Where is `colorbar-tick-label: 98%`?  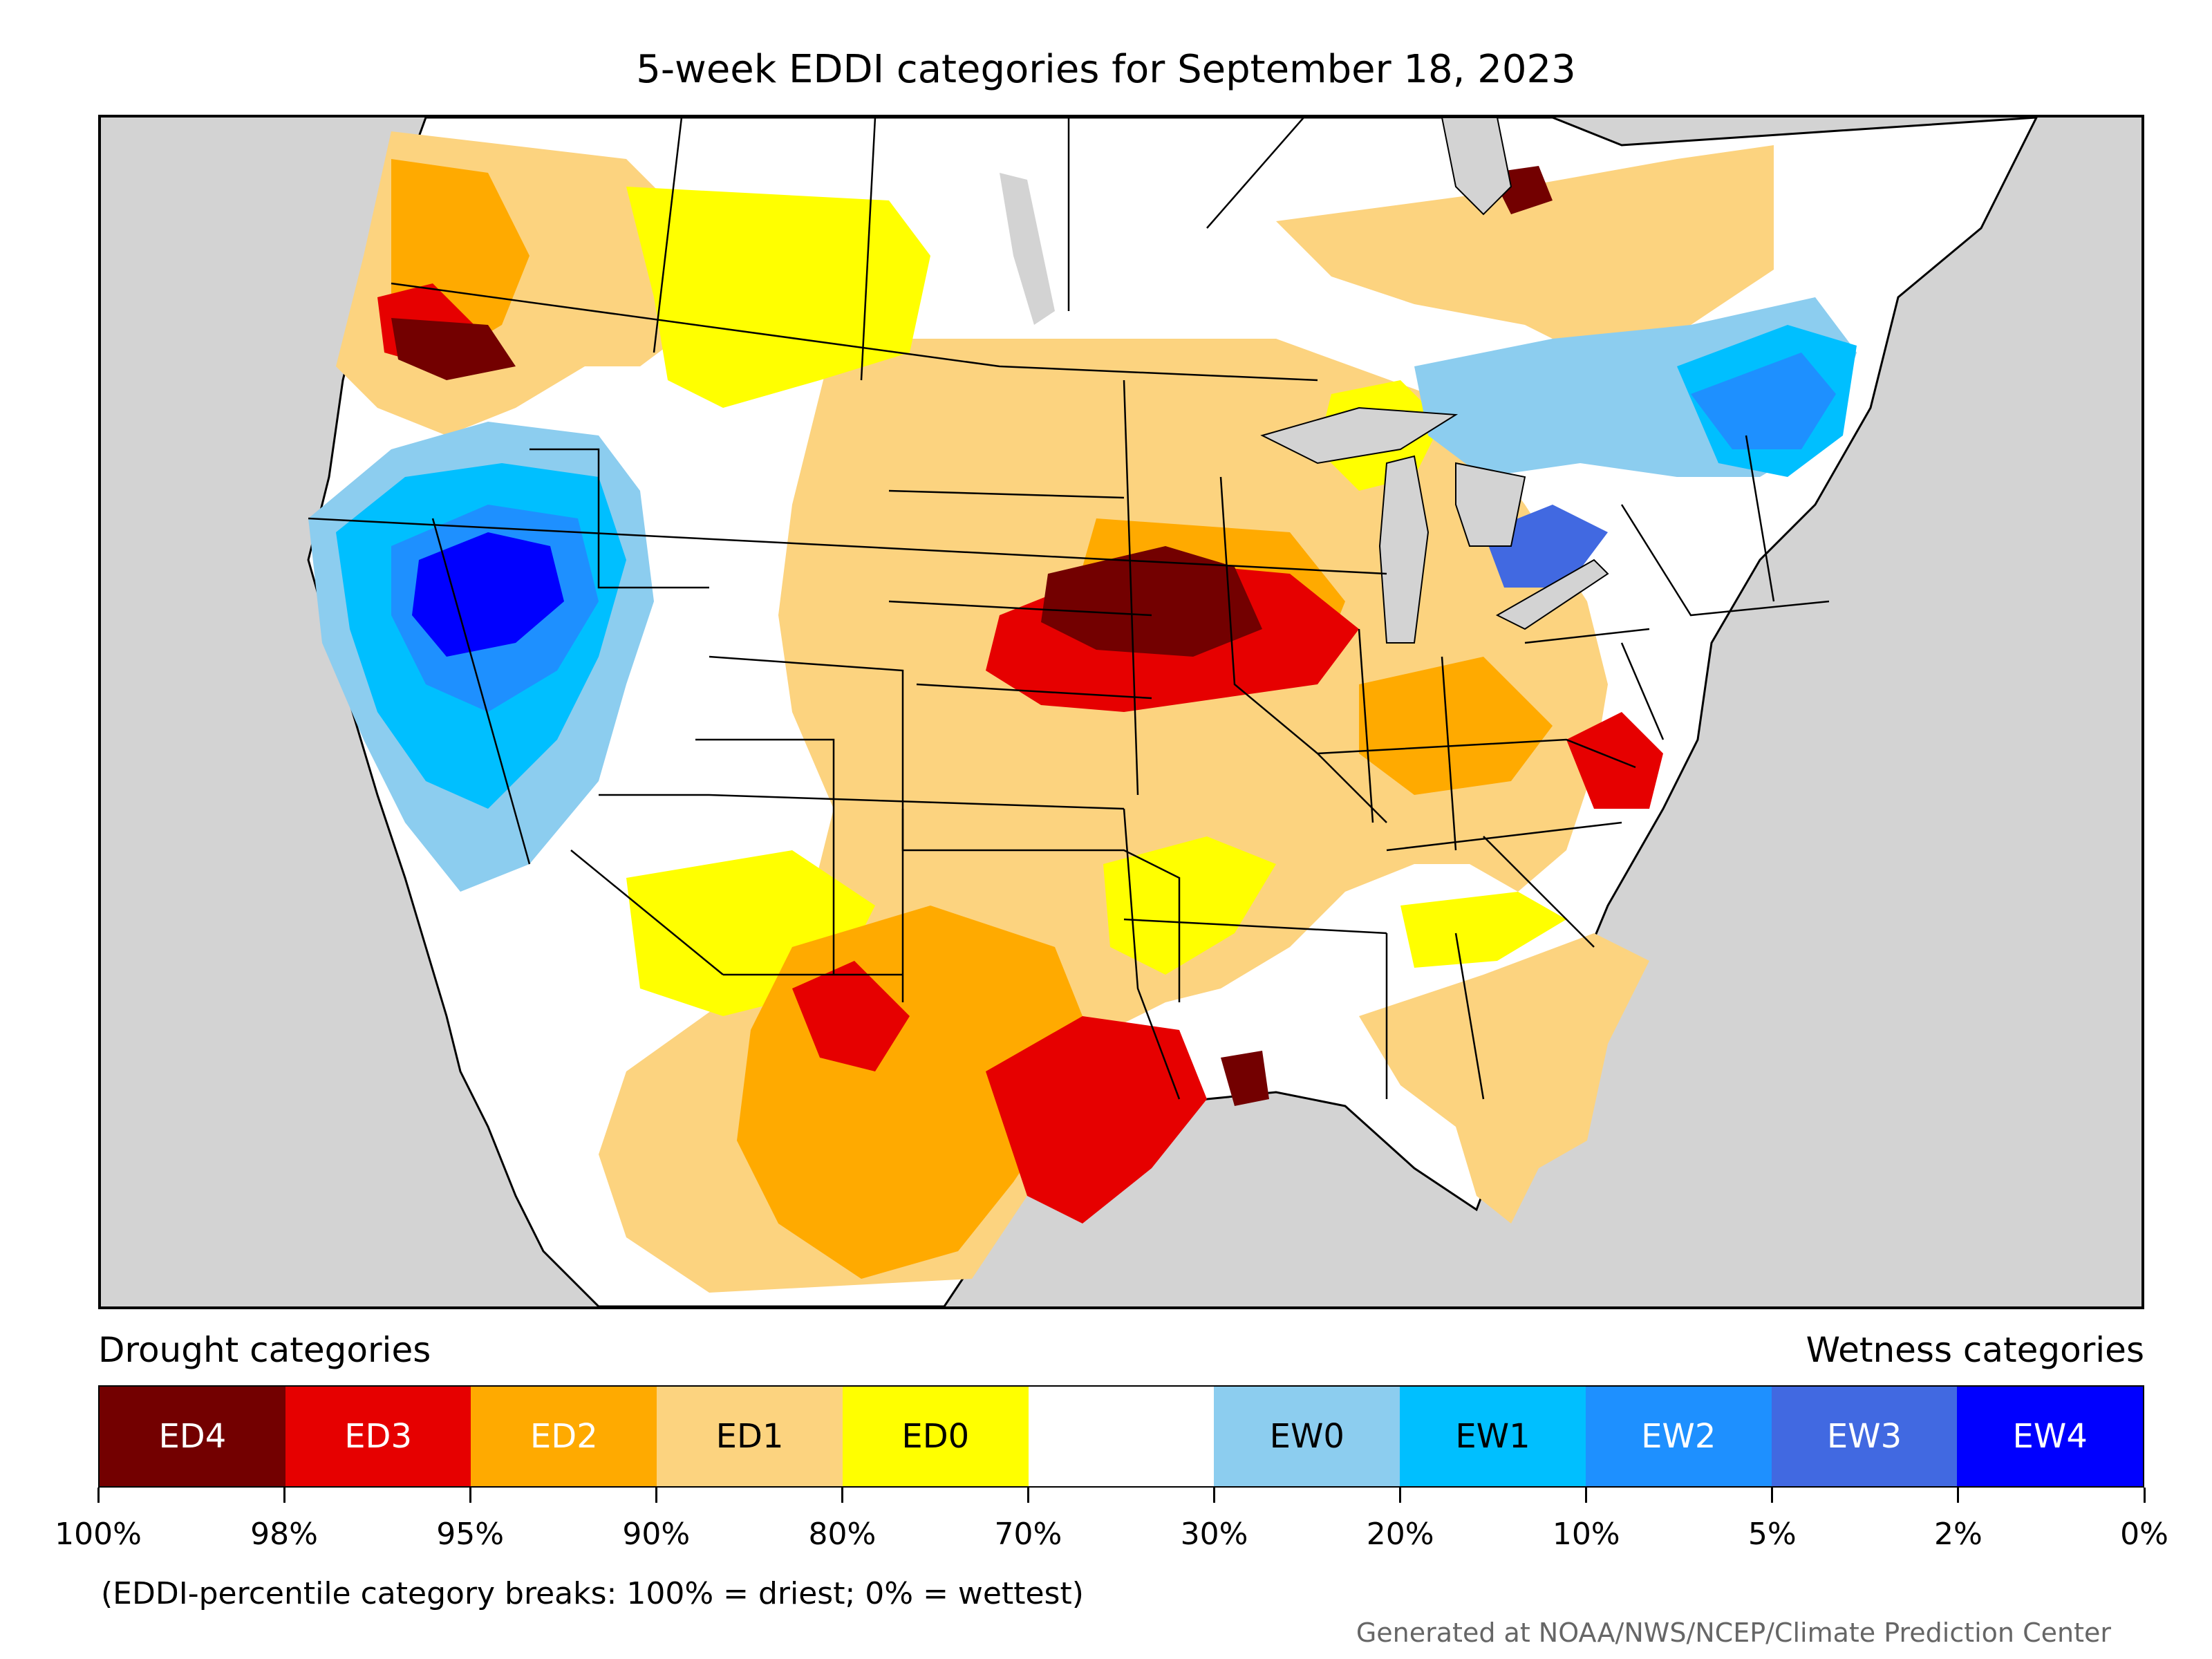
colorbar-tick-label: 98% is located at coordinates (284, 1535).